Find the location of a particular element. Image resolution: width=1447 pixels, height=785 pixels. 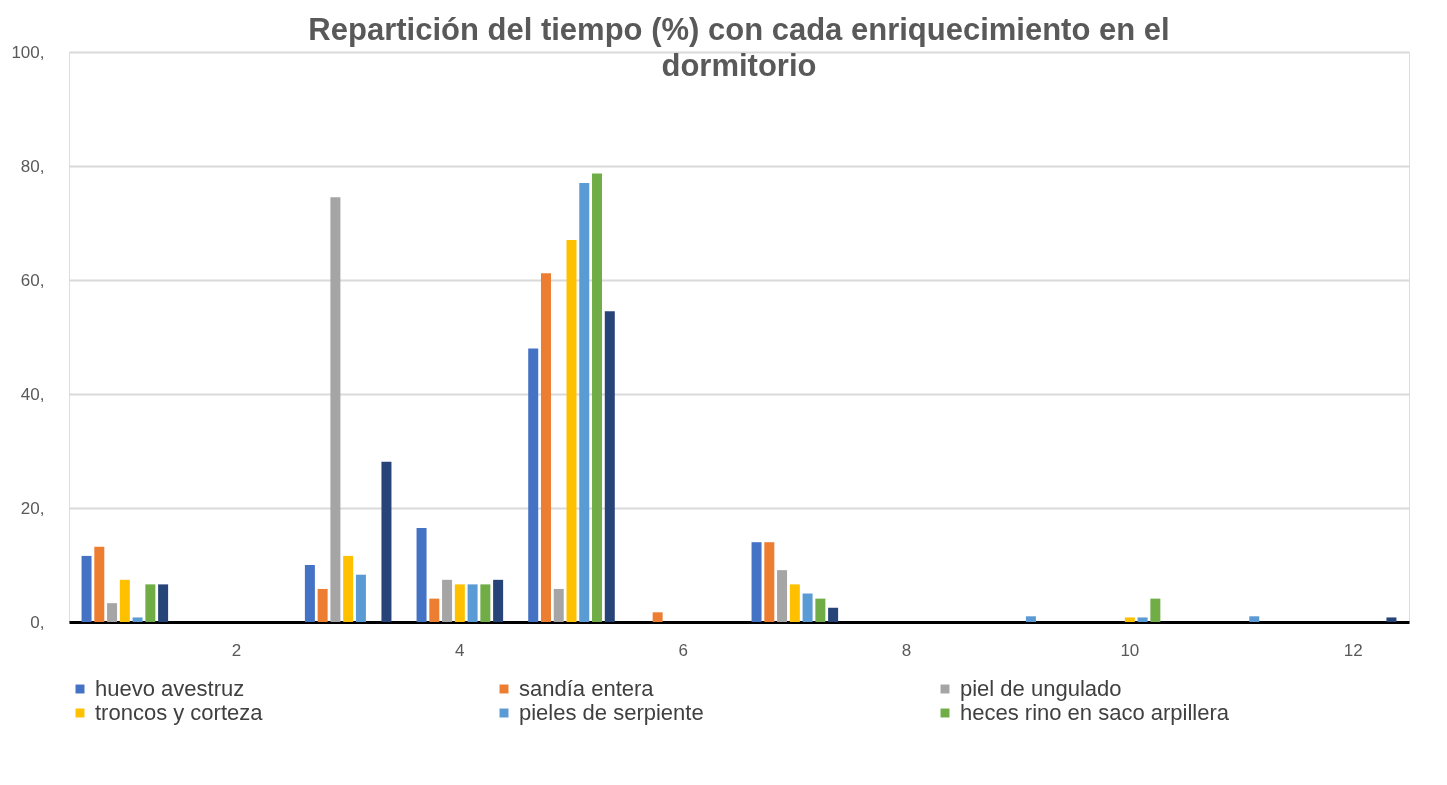

x-tick-label: 4 is located at coordinates (460, 650).